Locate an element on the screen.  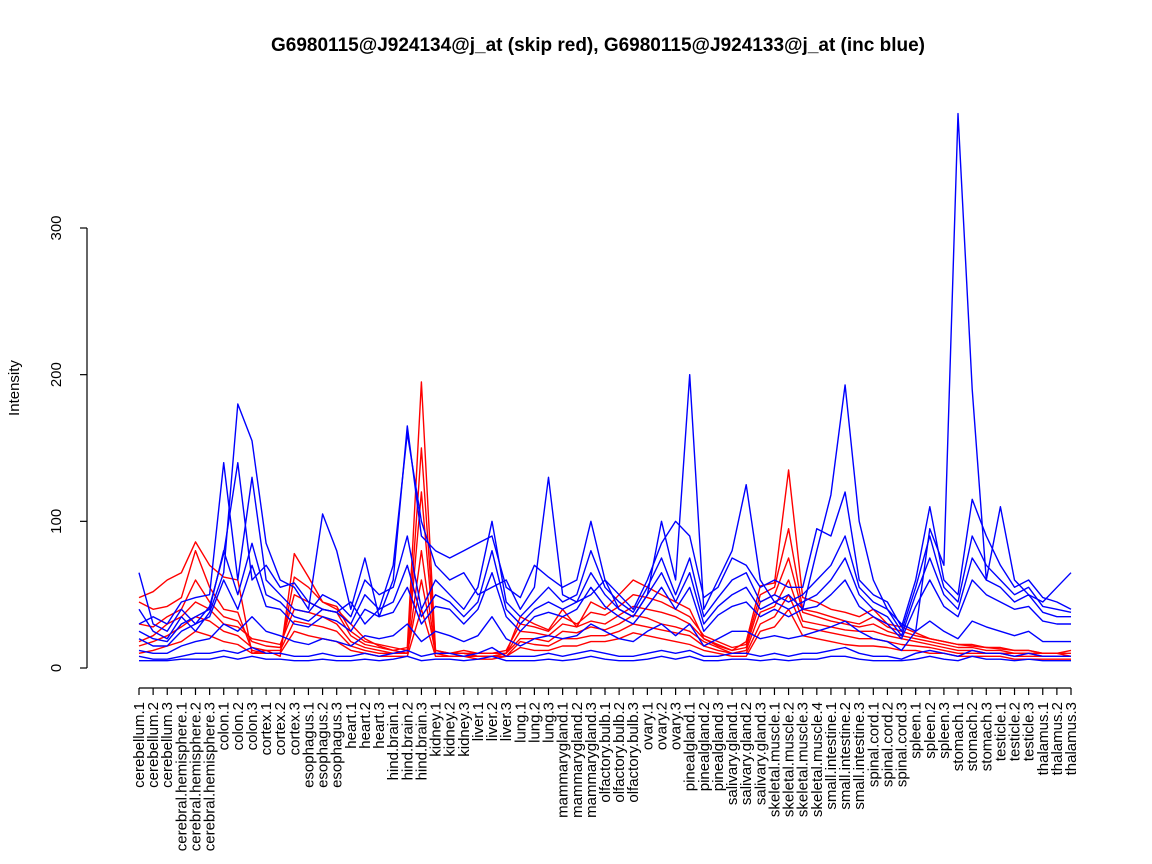
x-tick-label: mammarygland.1 is located at coordinates (563, 760).